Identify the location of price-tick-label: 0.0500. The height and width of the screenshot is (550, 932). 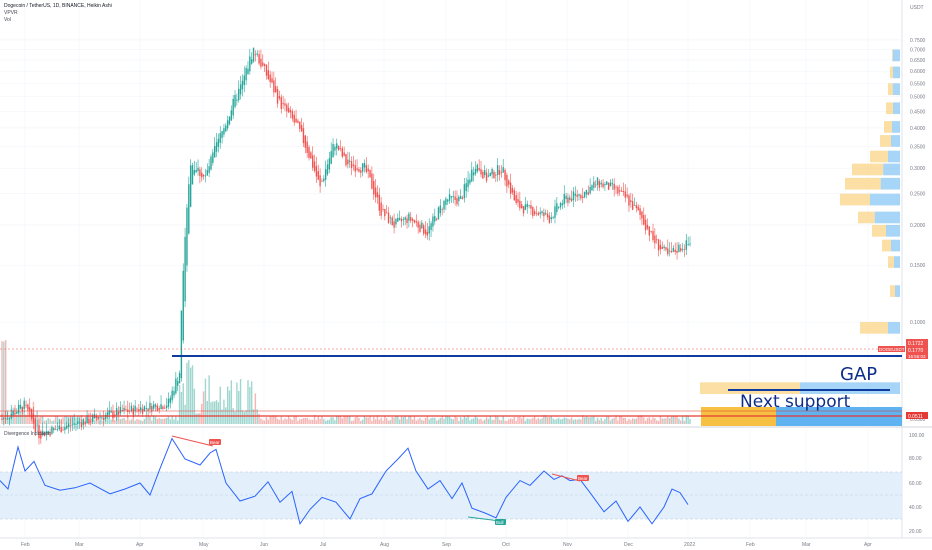
(918, 420).